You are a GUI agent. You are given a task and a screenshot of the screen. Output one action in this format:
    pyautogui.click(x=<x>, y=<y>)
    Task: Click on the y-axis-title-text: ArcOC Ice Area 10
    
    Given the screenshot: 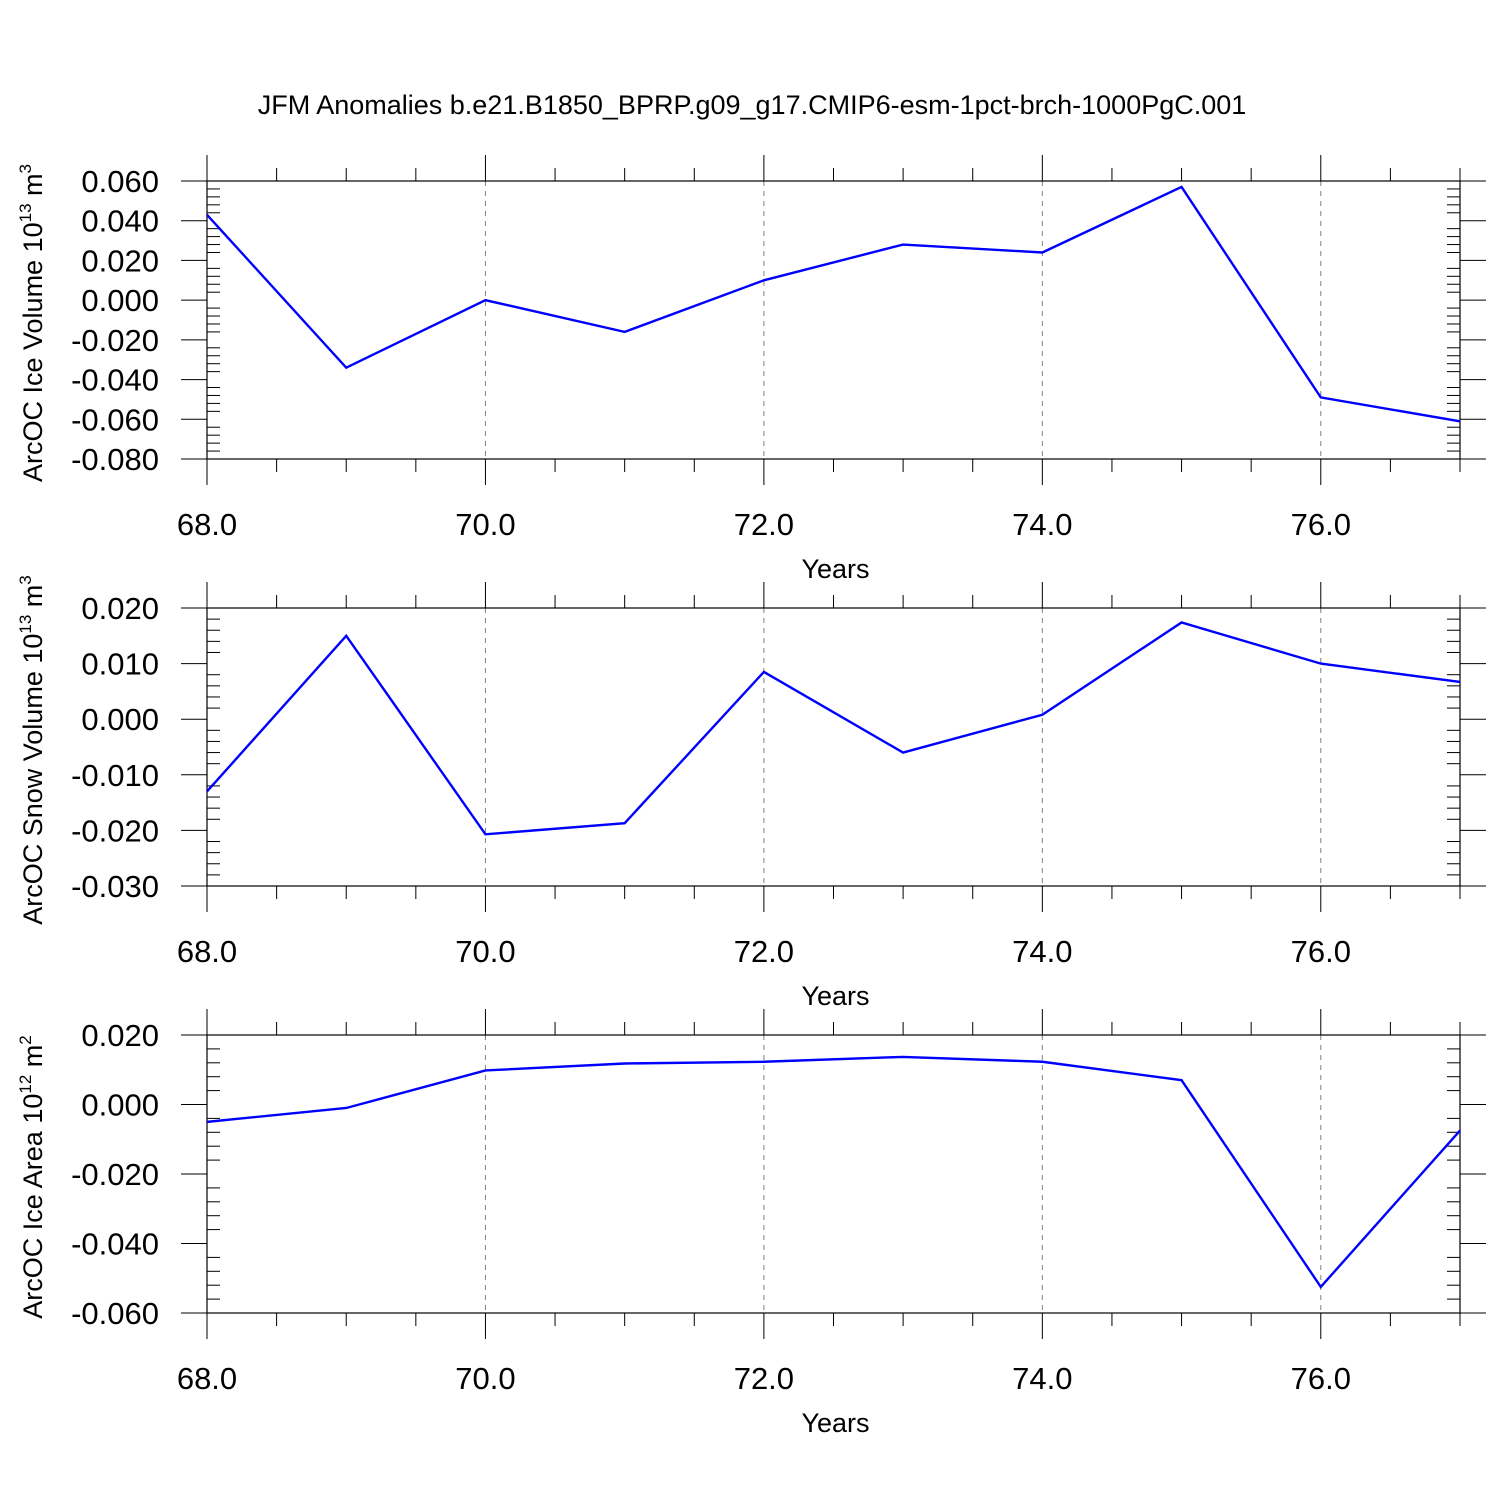 What is the action you would take?
    pyautogui.click(x=33, y=1206)
    